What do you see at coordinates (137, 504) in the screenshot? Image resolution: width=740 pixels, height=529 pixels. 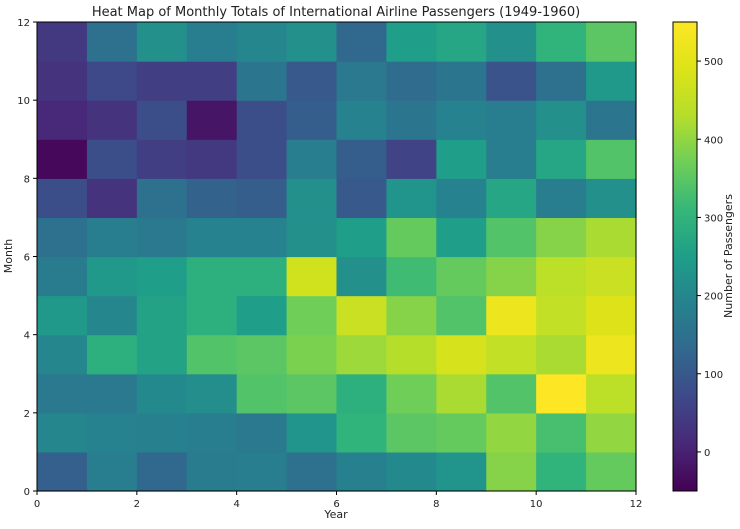 I see `x-tick-label: 2` at bounding box center [137, 504].